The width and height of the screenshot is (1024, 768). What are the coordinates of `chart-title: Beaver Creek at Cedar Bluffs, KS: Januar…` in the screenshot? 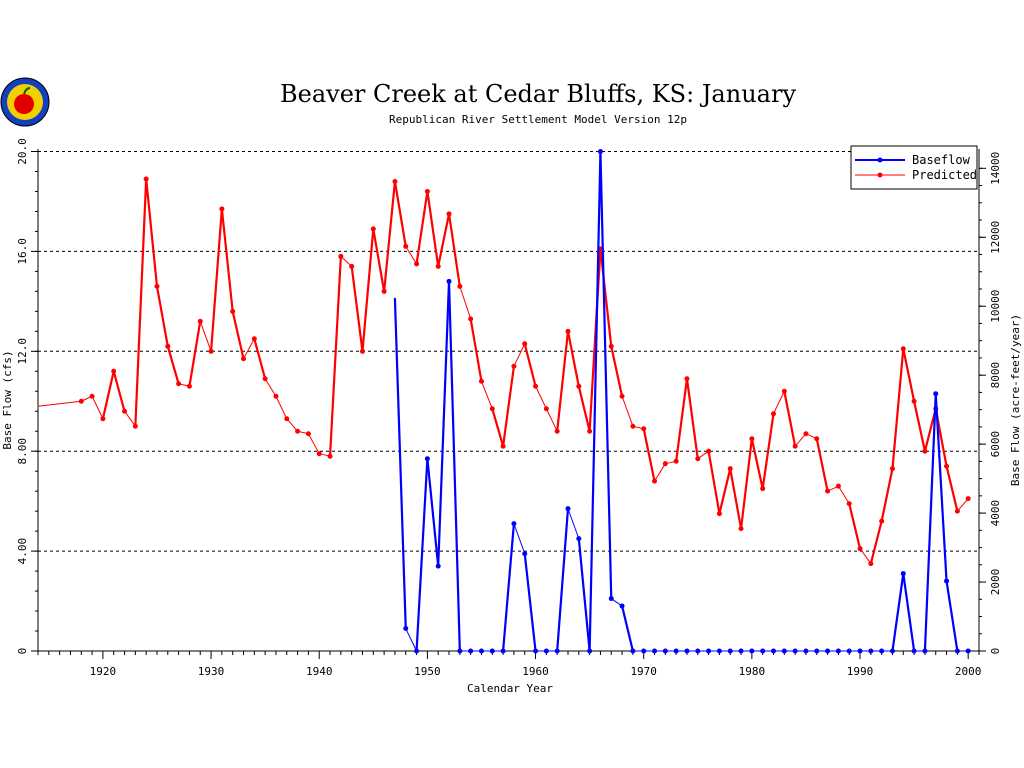 It's located at (538, 94).